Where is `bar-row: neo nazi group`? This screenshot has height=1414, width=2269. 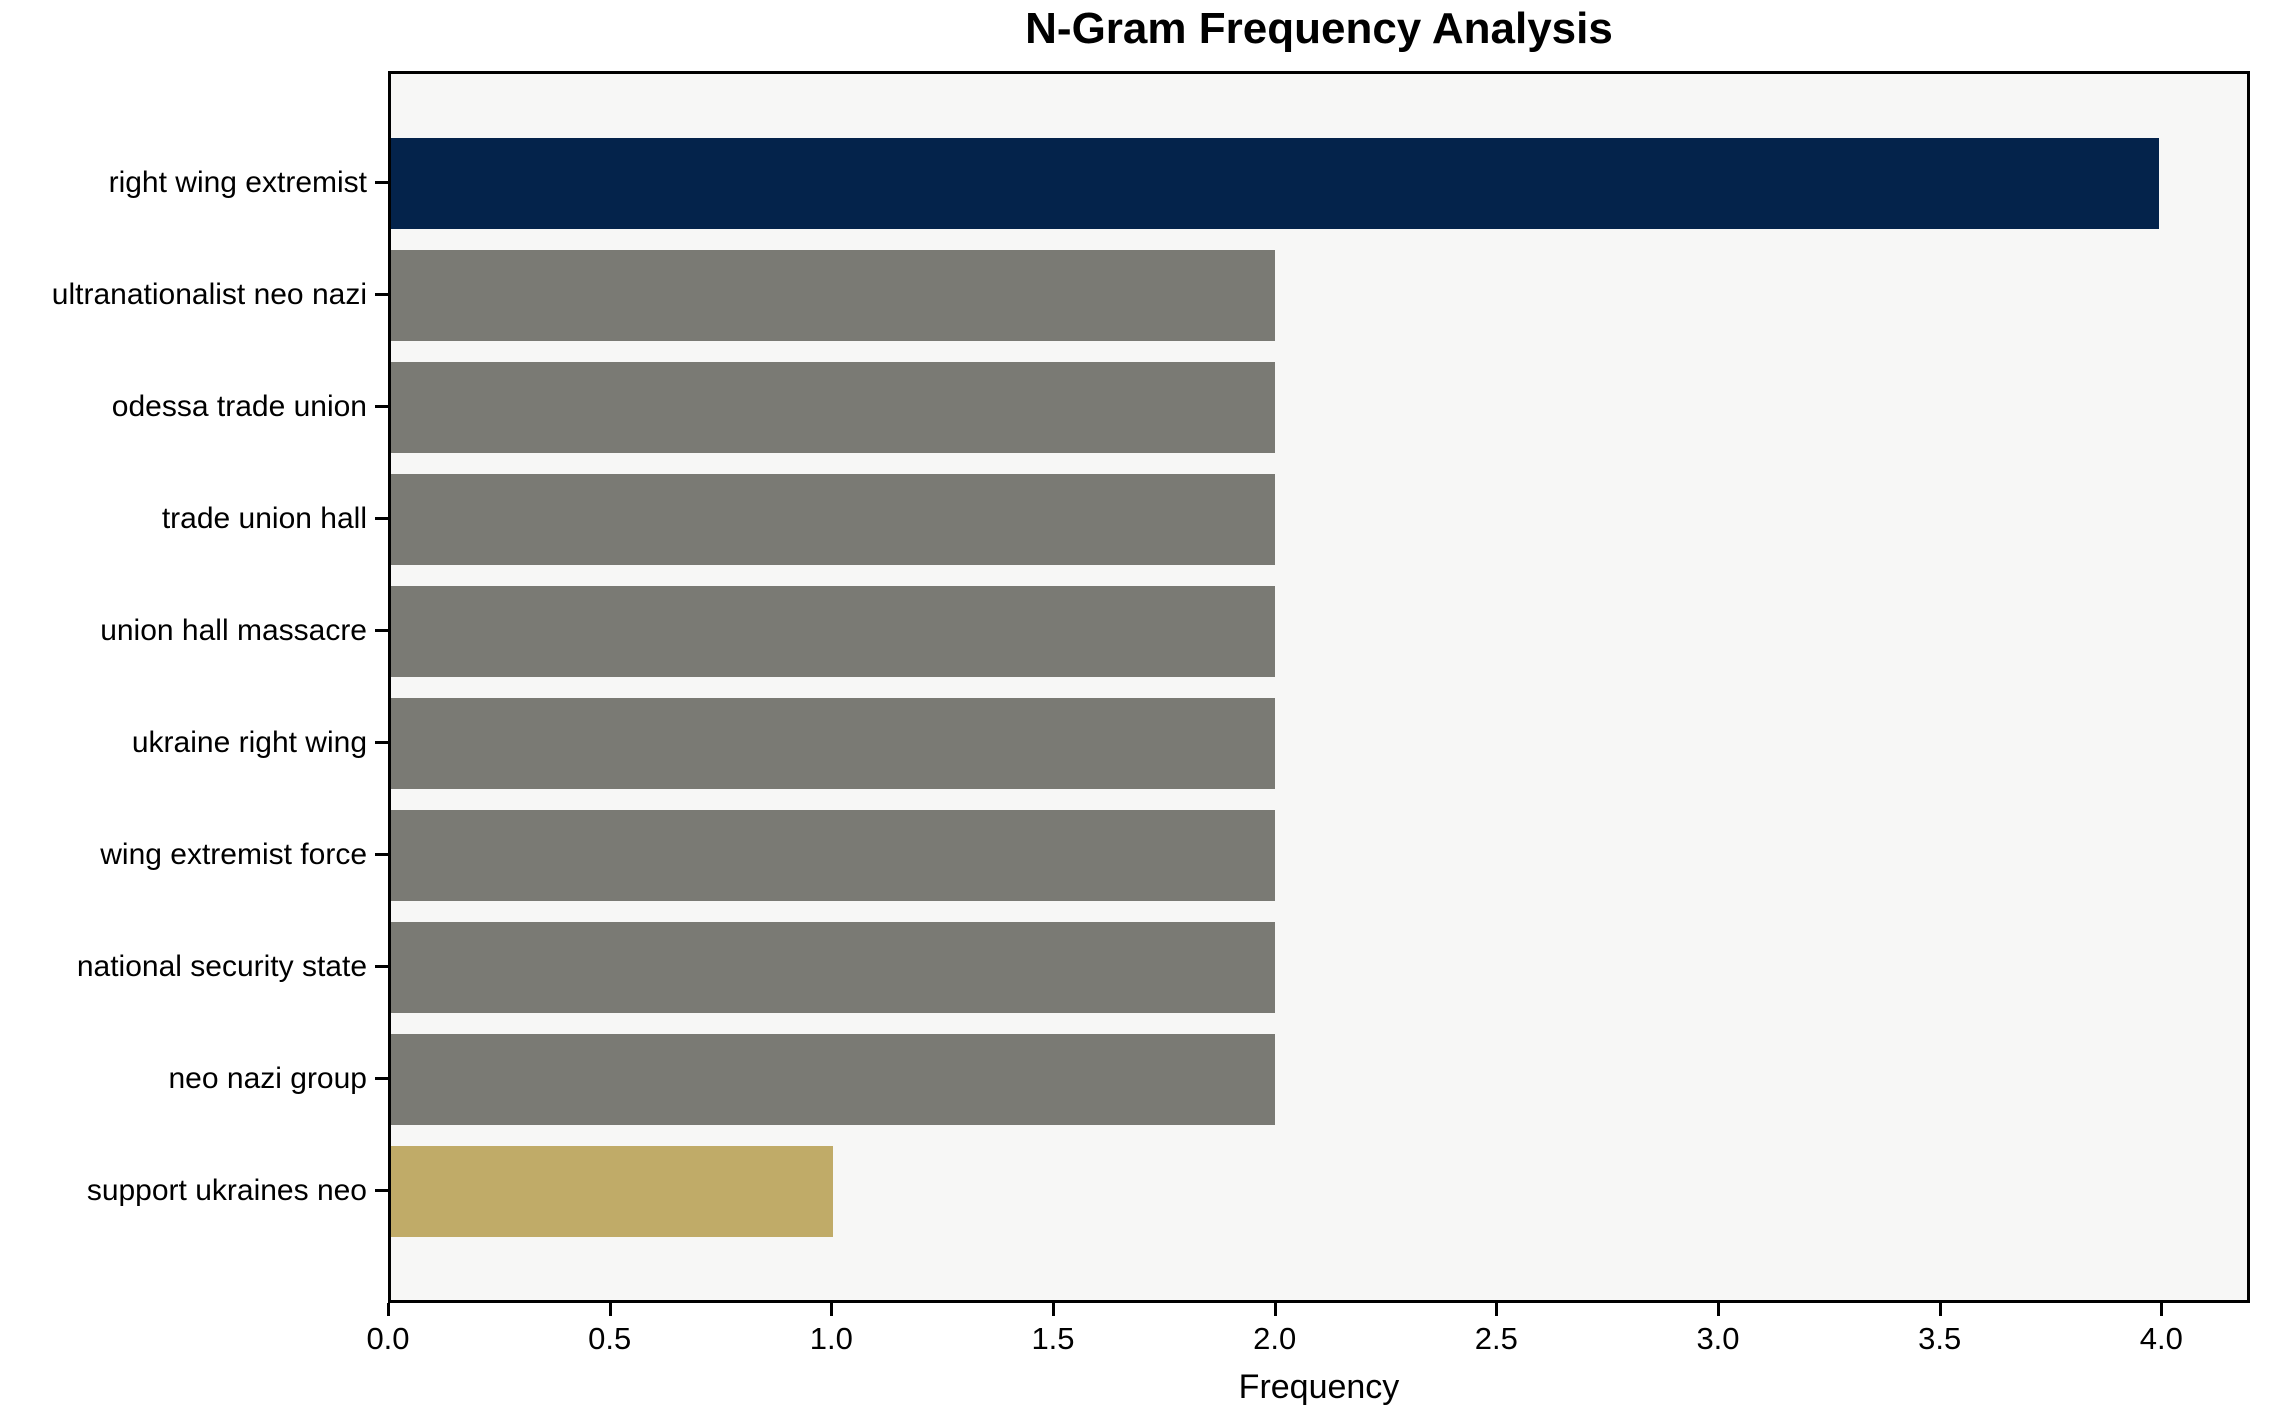 bar-row: neo nazi group is located at coordinates (1208, 1079).